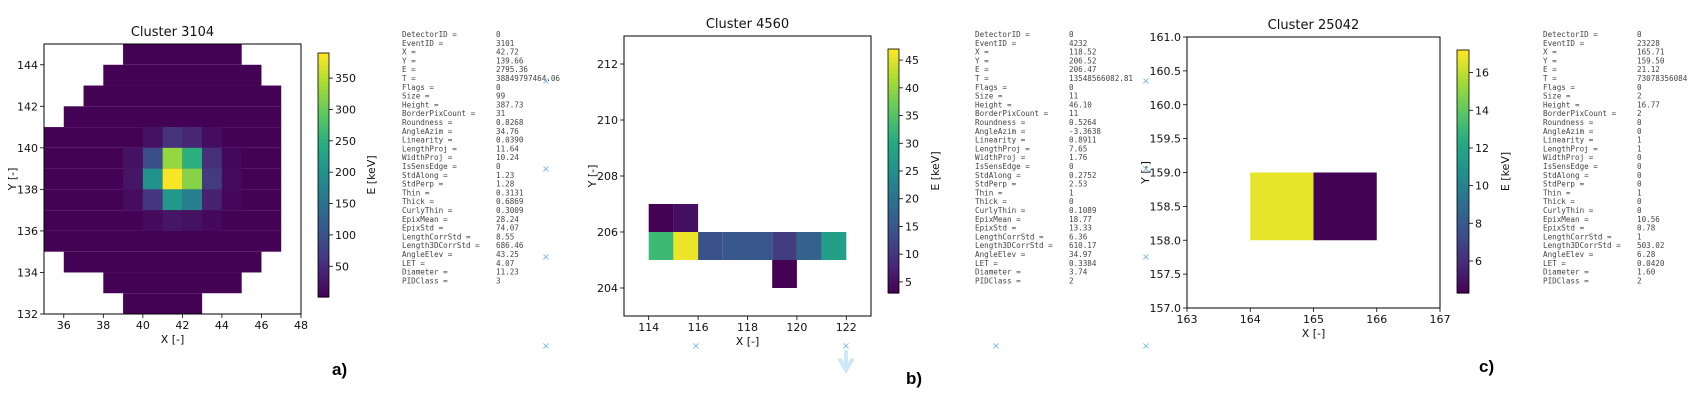 The height and width of the screenshot is (404, 1689). Describe the element at coordinates (1083, 122) in the screenshot. I see `param-value: 0.5264` at that location.